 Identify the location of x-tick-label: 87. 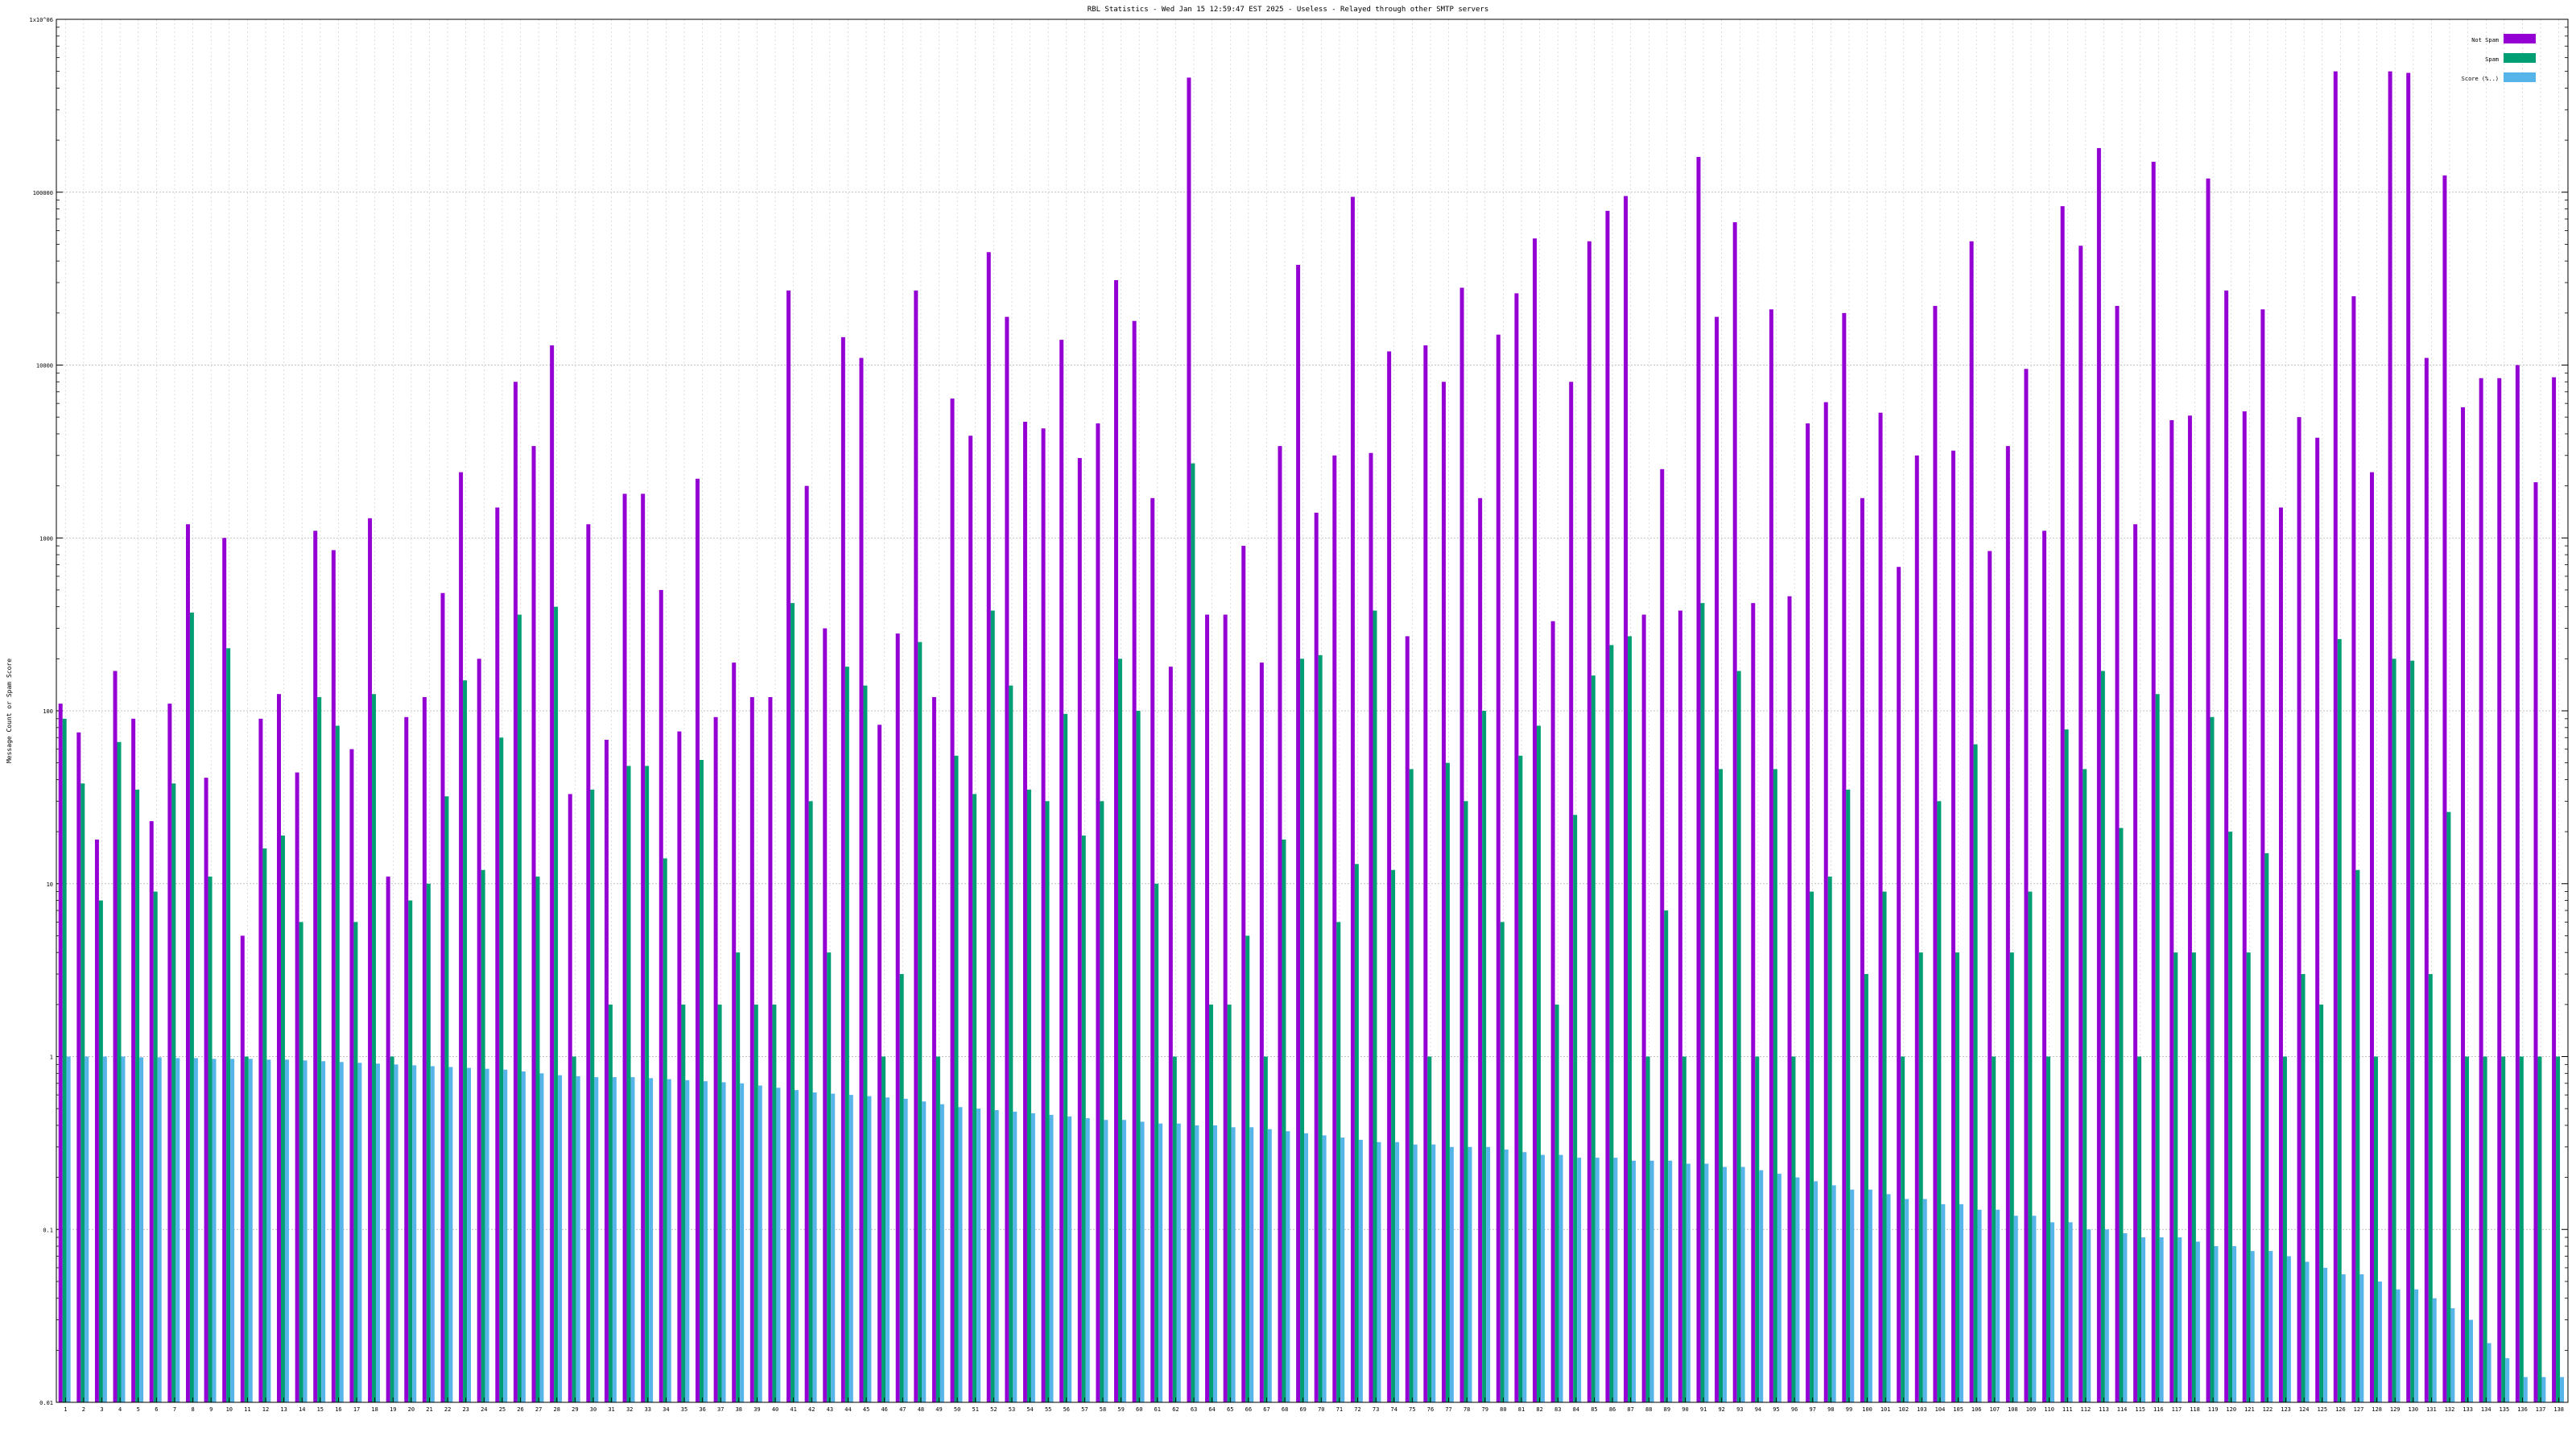
(1630, 1409).